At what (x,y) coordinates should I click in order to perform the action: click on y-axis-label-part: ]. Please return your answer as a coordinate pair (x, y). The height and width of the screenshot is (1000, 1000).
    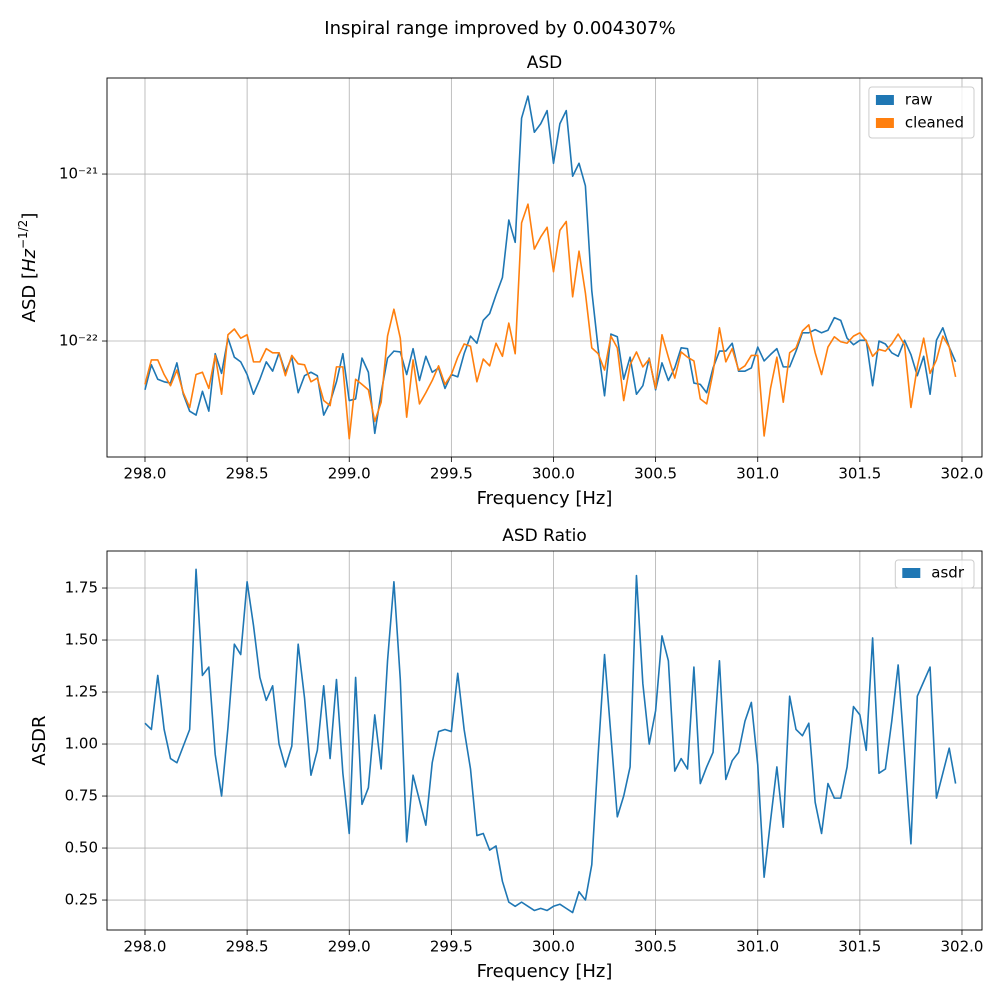
    Looking at the image, I should click on (29, 216).